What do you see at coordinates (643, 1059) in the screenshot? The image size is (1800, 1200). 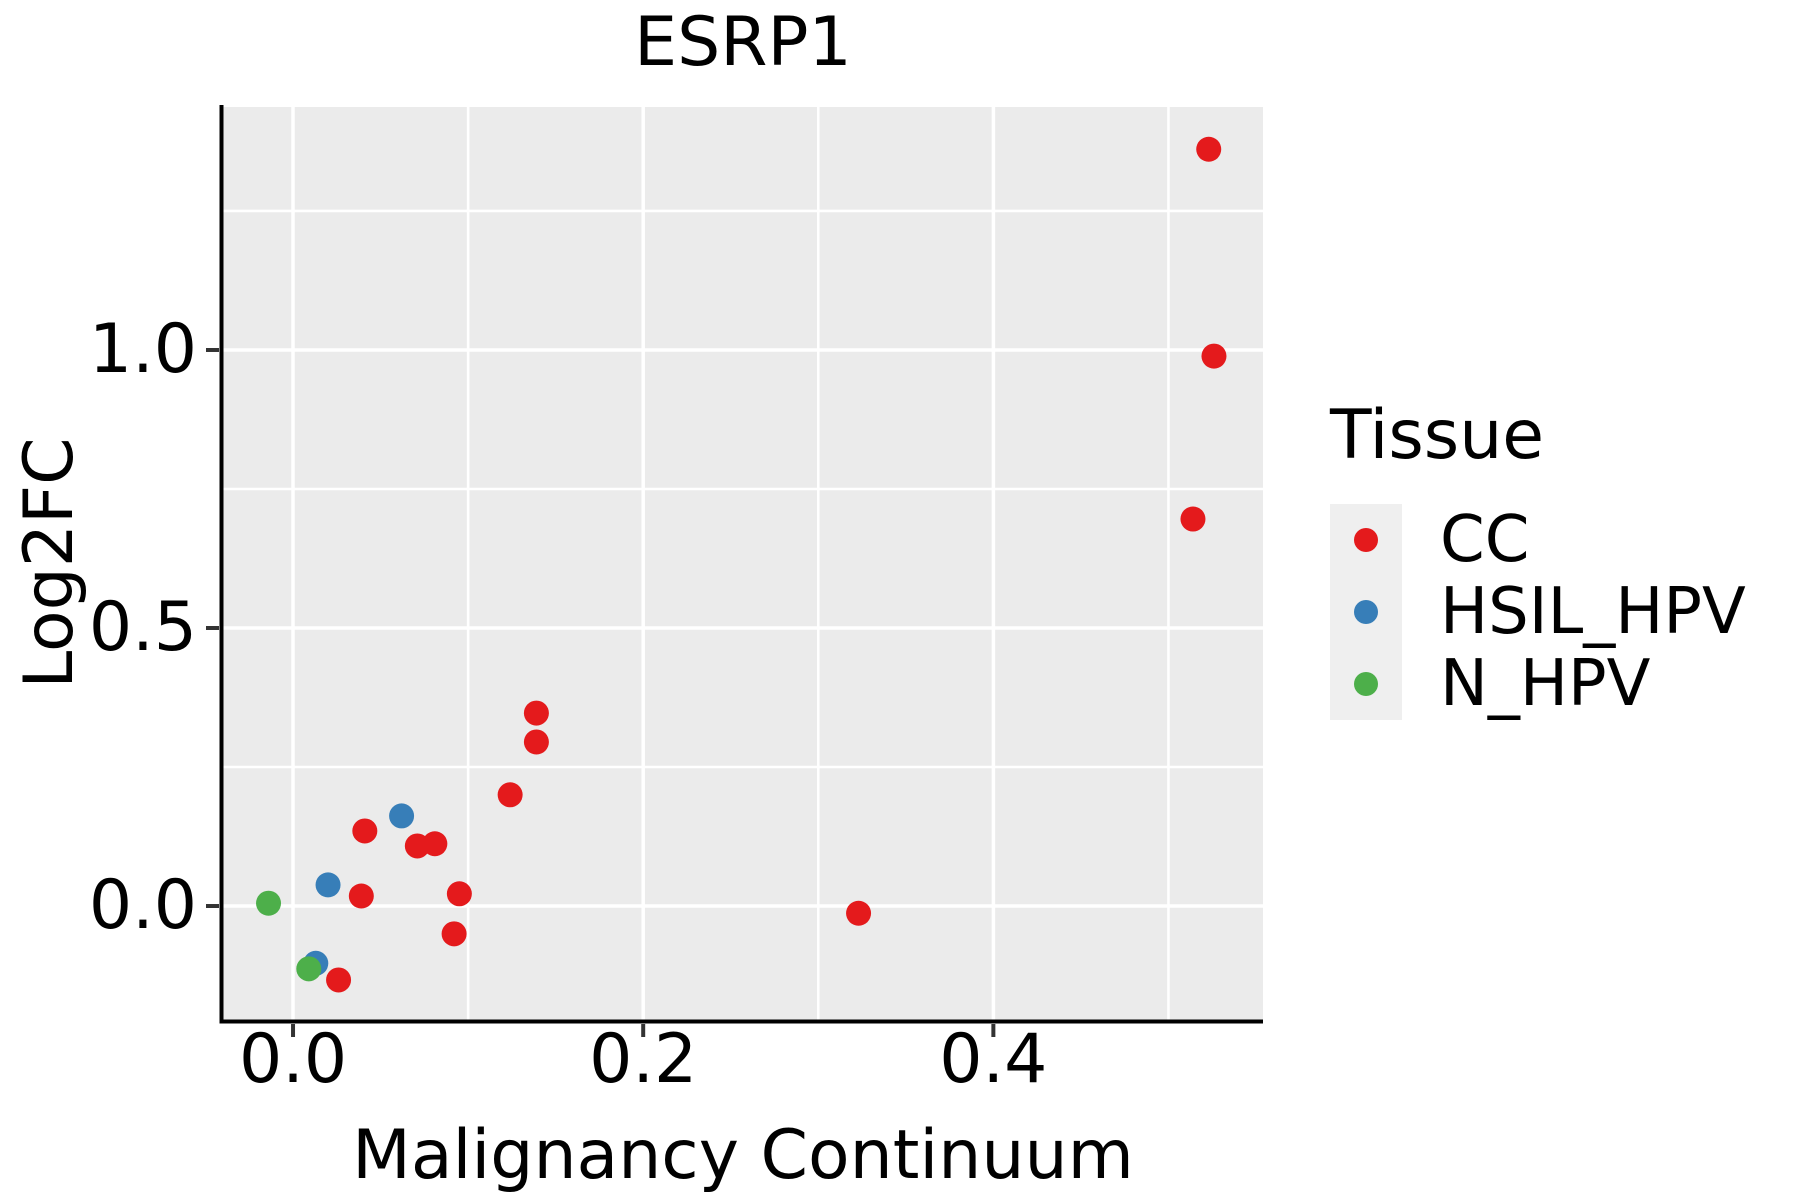 I see `x-tick-label: 0.2` at bounding box center [643, 1059].